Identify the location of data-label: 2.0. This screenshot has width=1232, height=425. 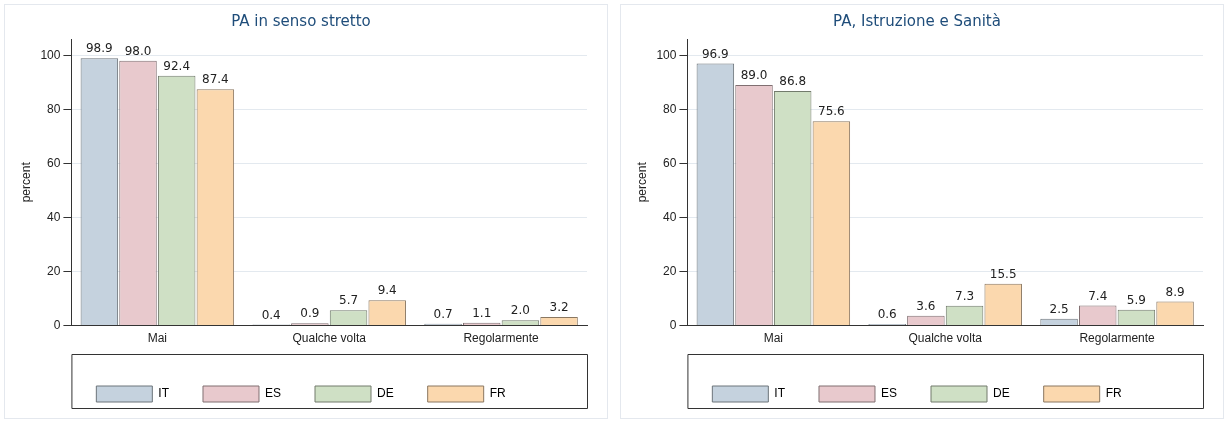
(520, 310).